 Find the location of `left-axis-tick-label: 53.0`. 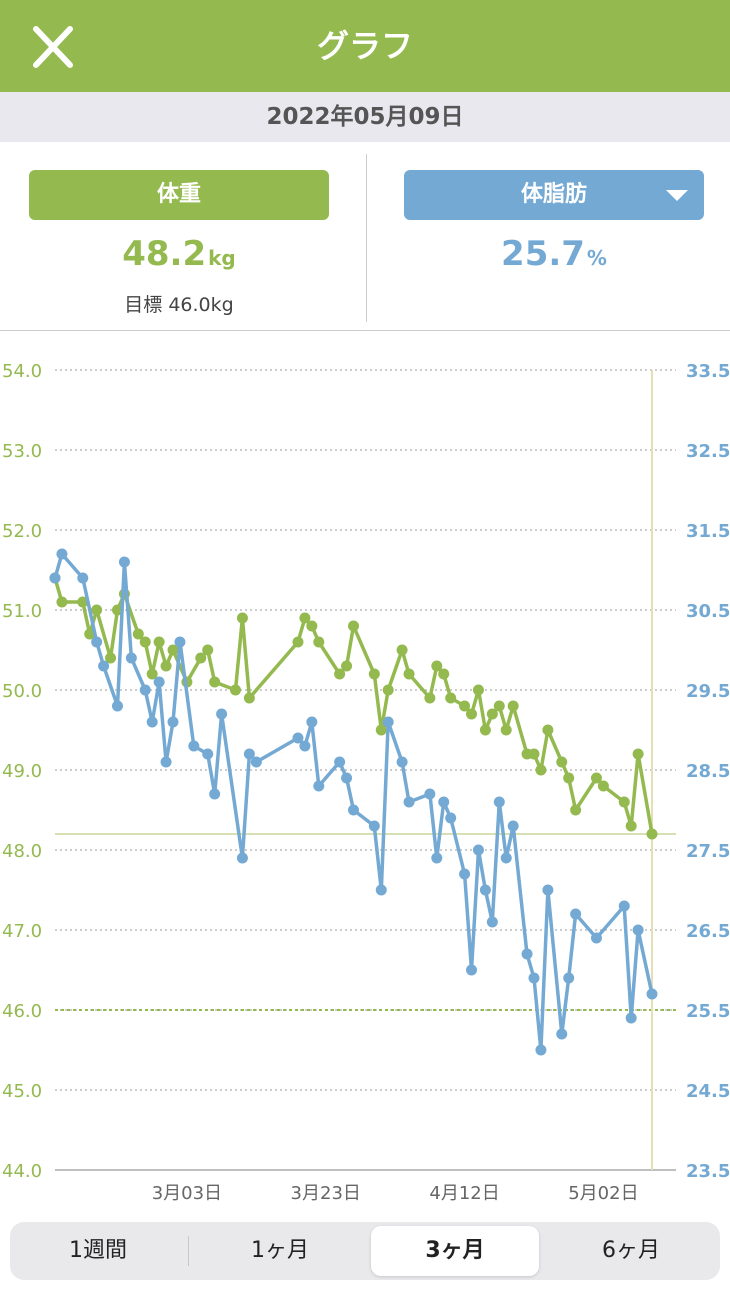

left-axis-tick-label: 53.0 is located at coordinates (22, 451).